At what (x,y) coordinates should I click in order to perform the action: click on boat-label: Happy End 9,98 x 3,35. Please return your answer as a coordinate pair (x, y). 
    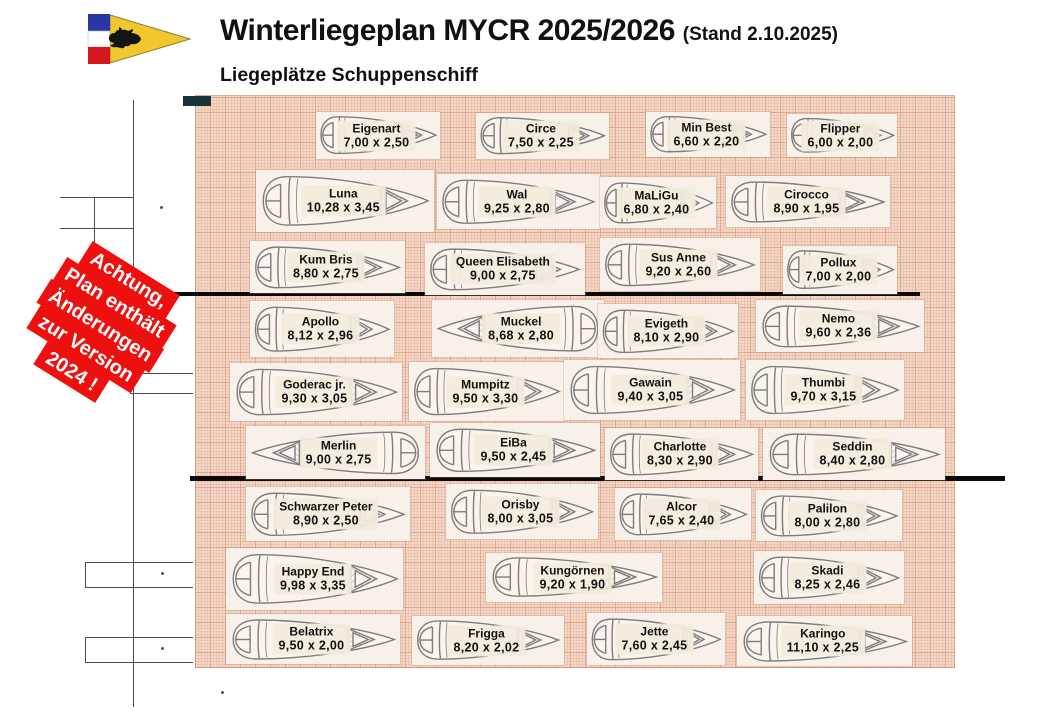
    Looking at the image, I should click on (313, 579).